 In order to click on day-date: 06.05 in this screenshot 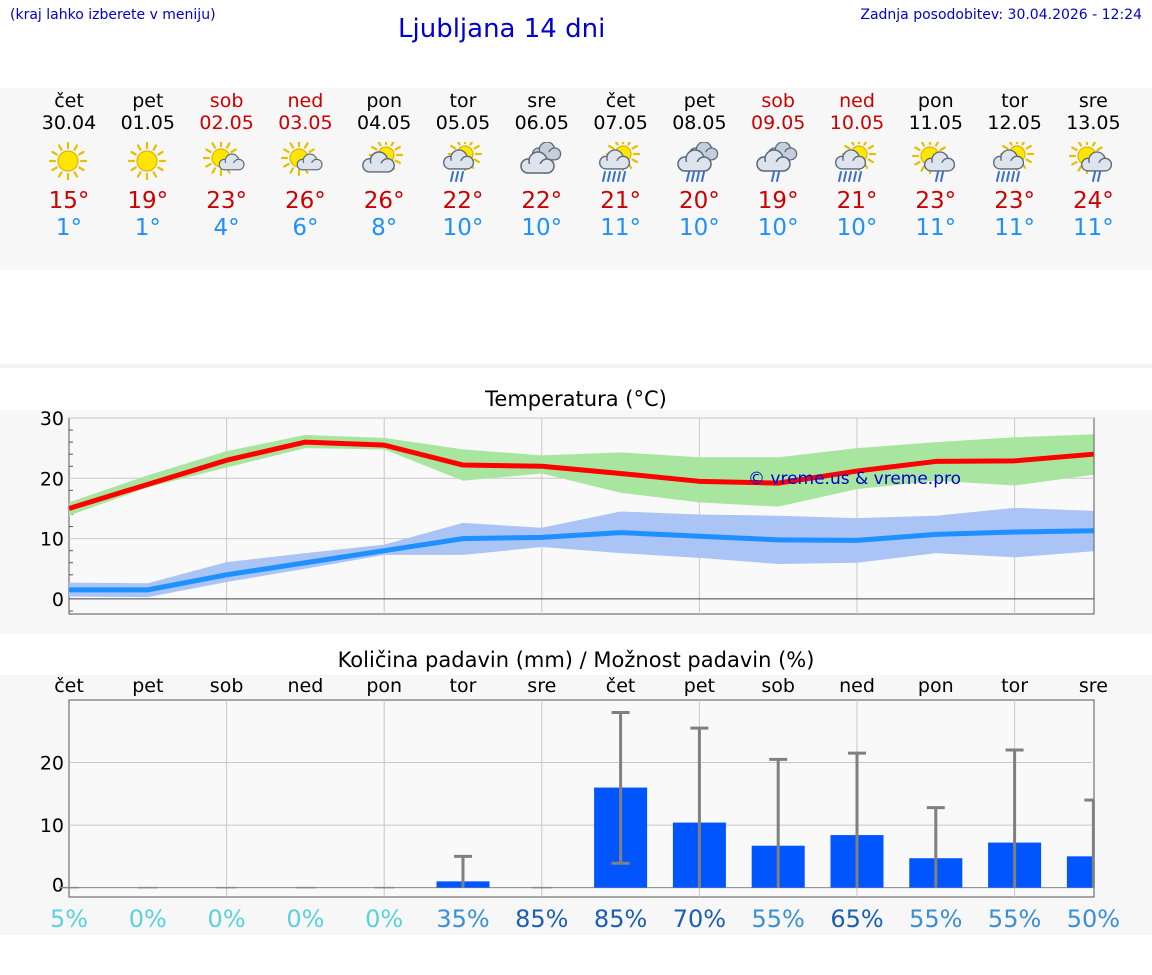, I will do `click(541, 123)`.